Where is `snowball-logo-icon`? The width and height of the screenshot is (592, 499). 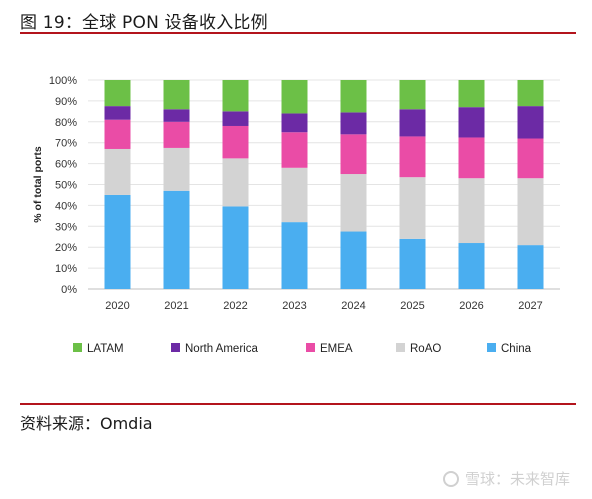
snowball-logo-icon is located at coordinates (450, 479).